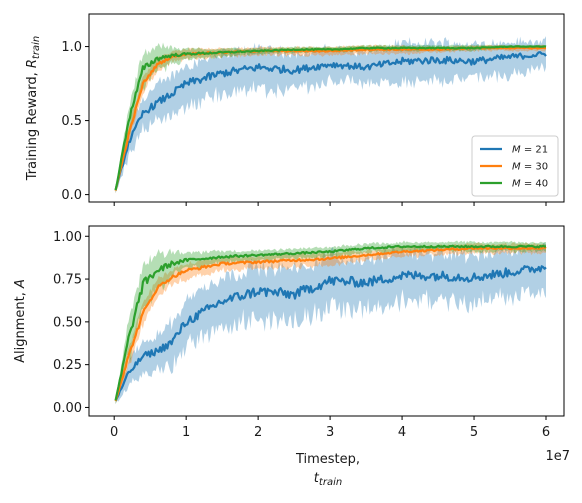 The height and width of the screenshot is (503, 582). I want to click on y-tick-label: 0.50, so click(67, 322).